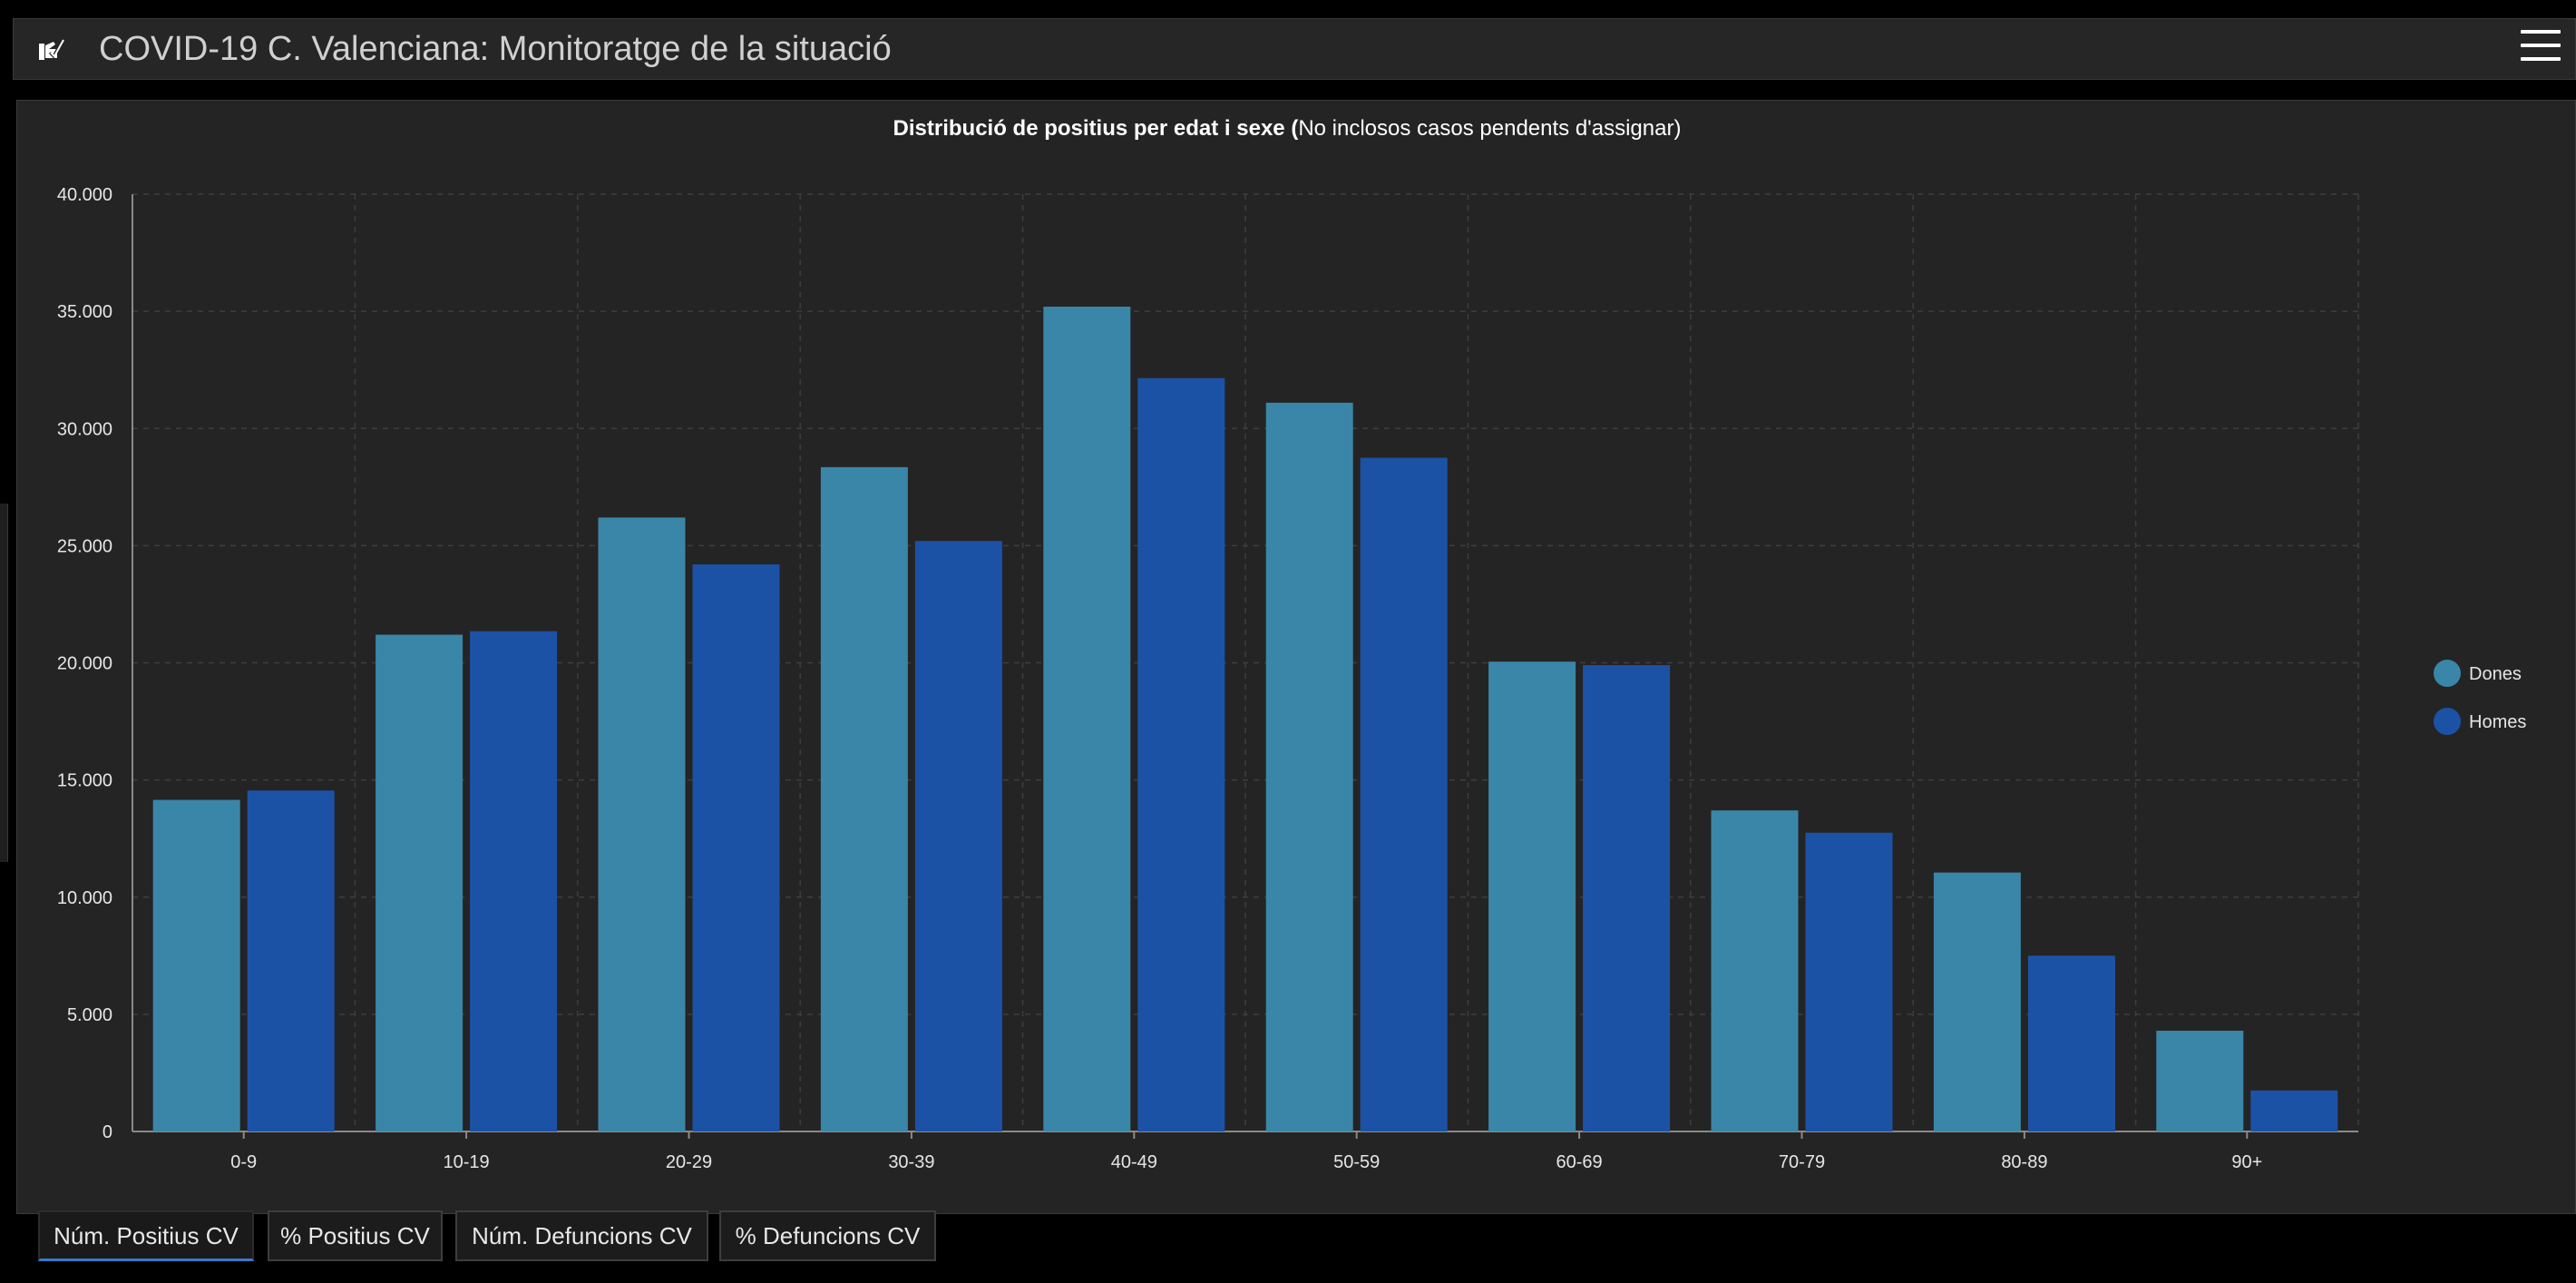 The image size is (2576, 1283). What do you see at coordinates (2541, 48) in the screenshot?
I see `hamburger-menu-icon` at bounding box center [2541, 48].